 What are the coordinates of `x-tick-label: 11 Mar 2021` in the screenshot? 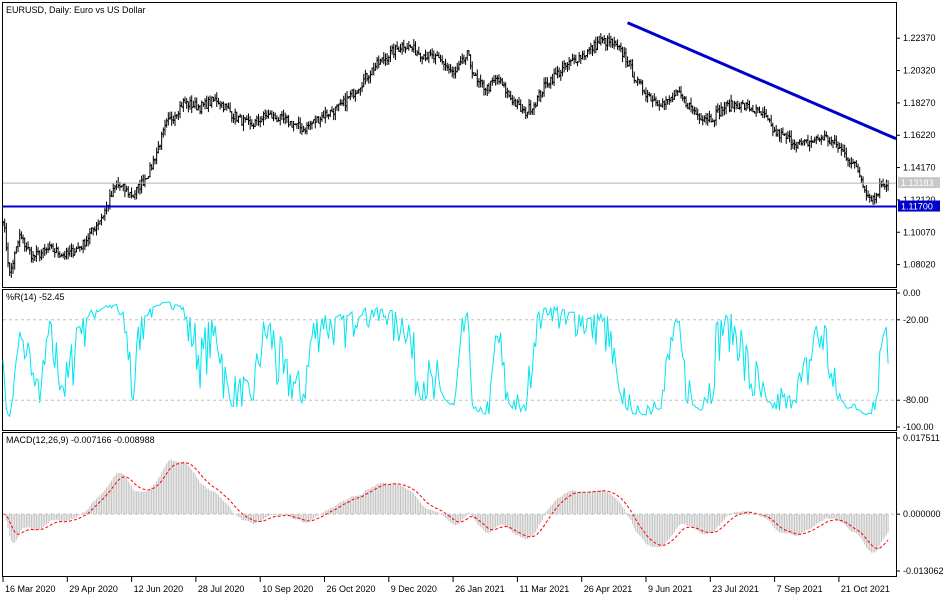 It's located at (544, 589).